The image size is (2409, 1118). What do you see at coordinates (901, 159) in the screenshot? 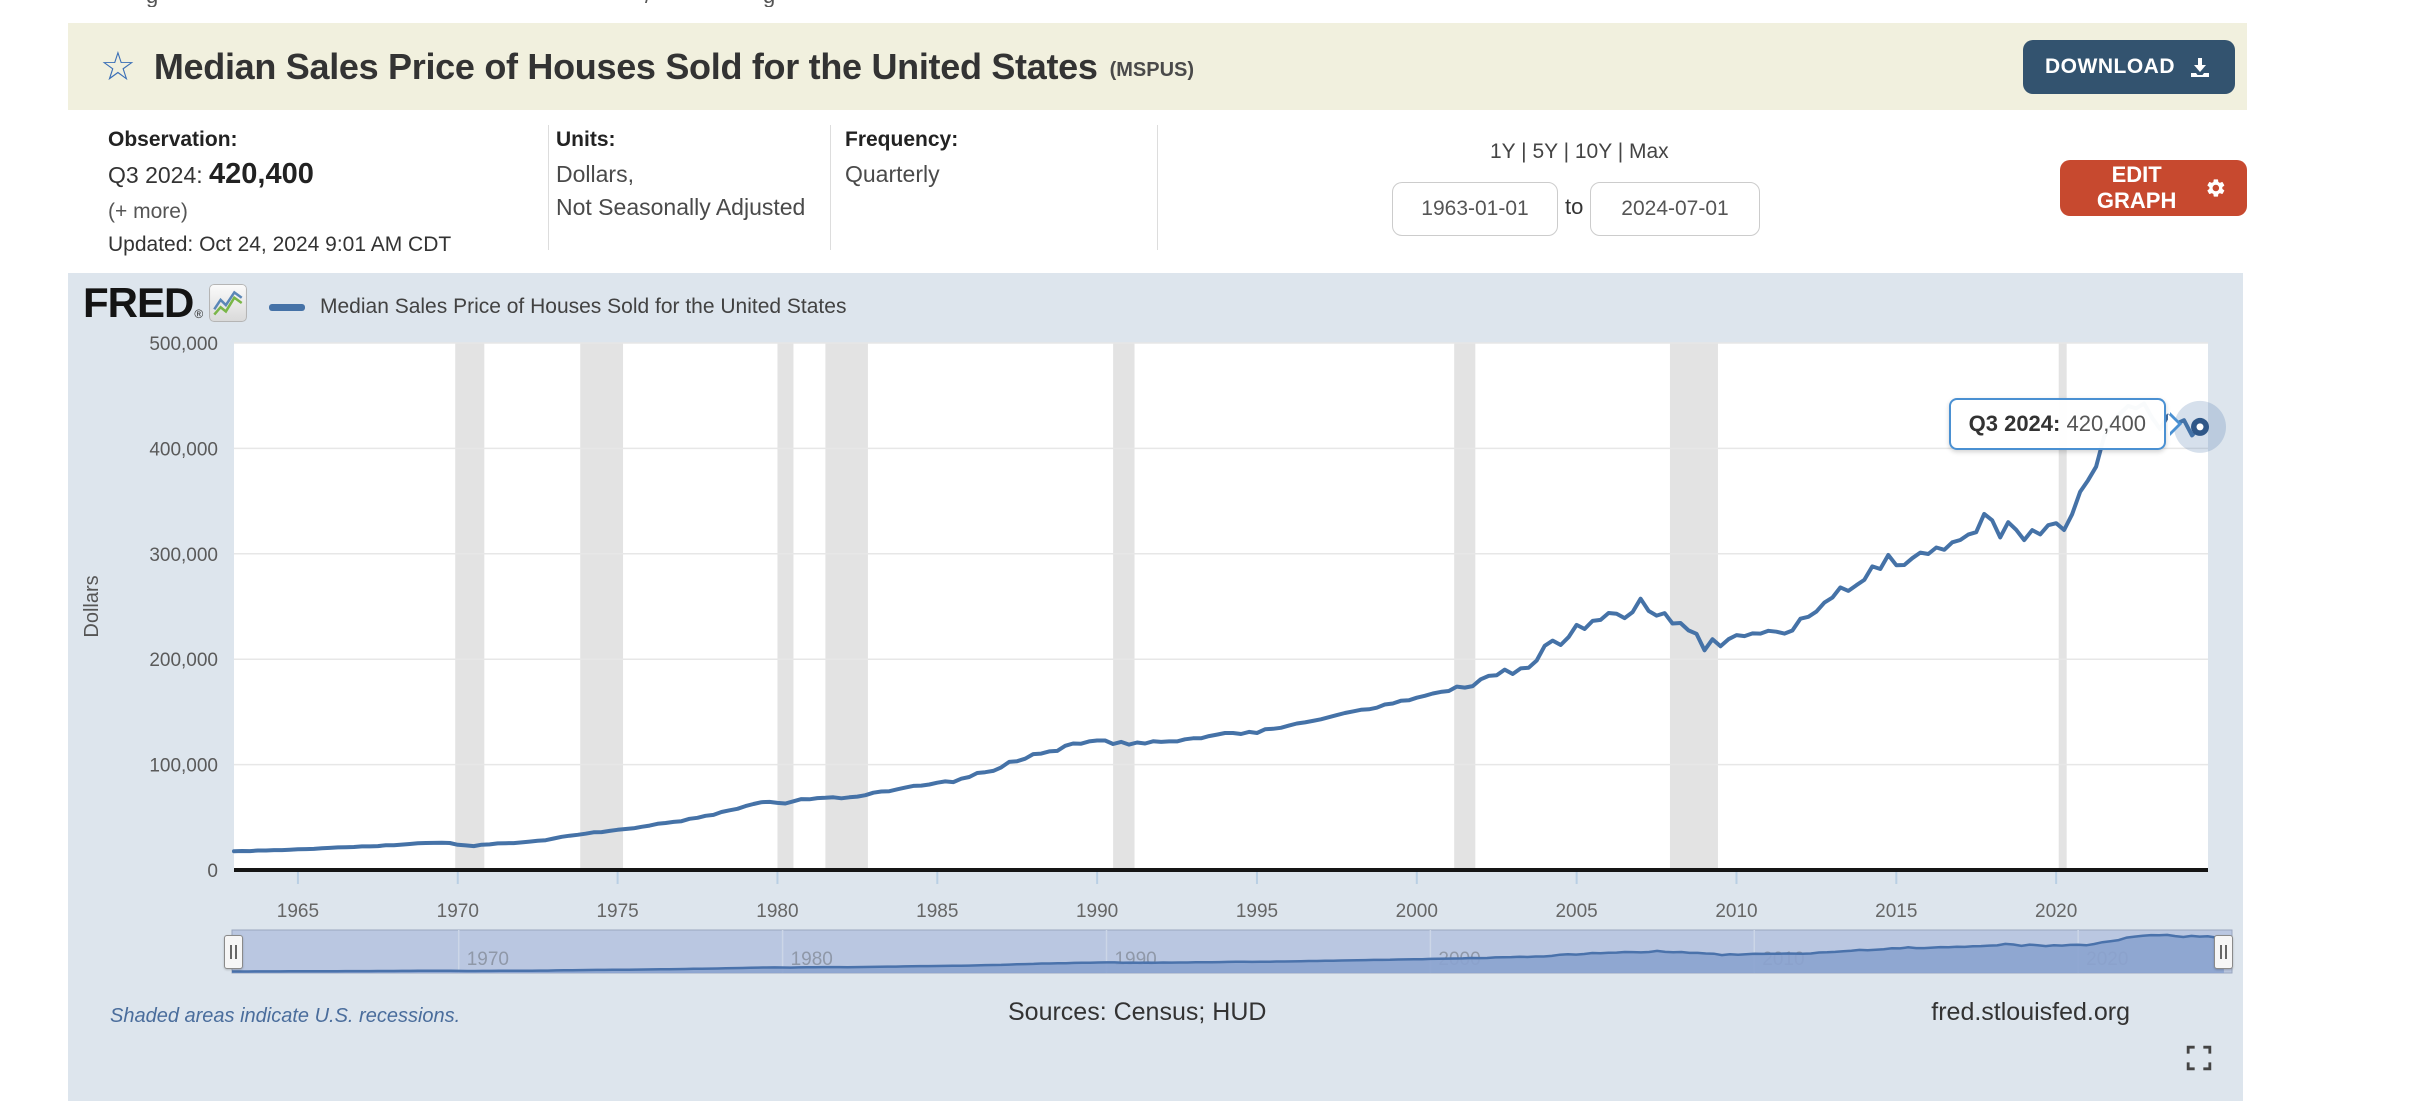
I see `frequency-block: Frequency: Quarterly` at bounding box center [901, 159].